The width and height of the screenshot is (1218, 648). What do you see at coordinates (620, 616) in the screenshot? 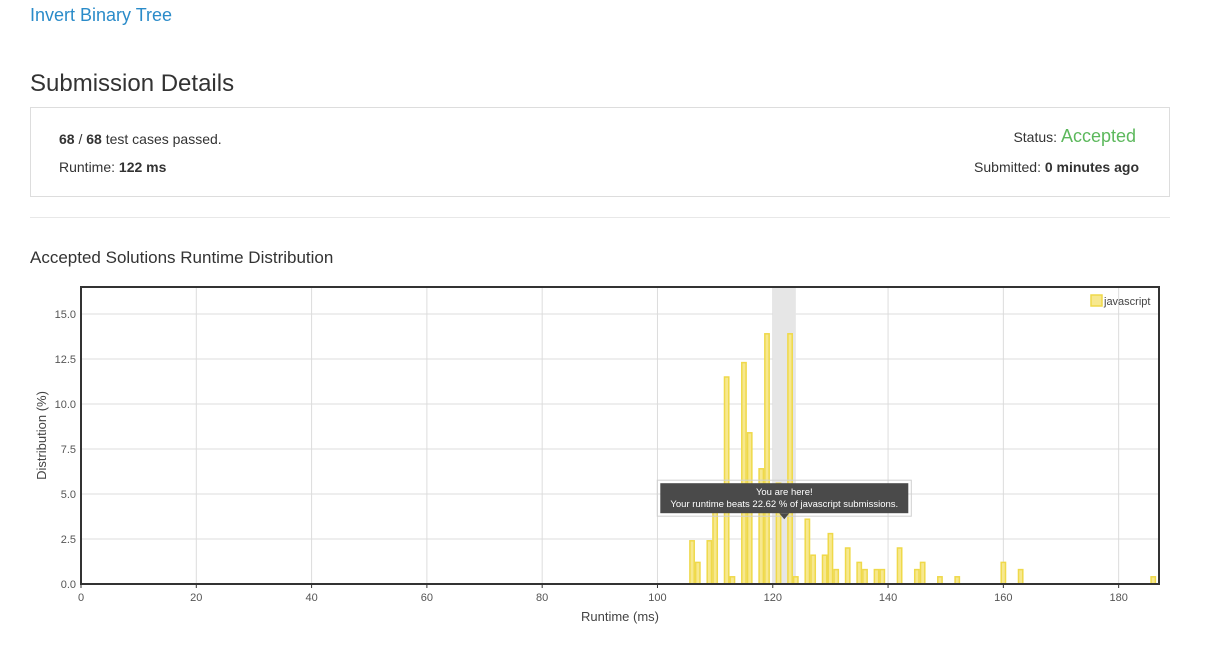
I see `x-axis-label: Runtime (ms)` at bounding box center [620, 616].